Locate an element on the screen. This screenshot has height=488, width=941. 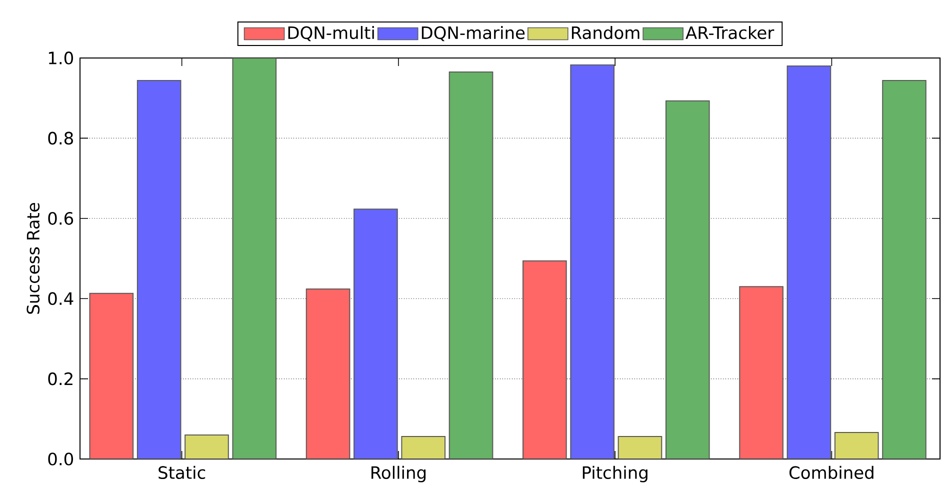
legend-label: DQN-marine is located at coordinates (473, 34).